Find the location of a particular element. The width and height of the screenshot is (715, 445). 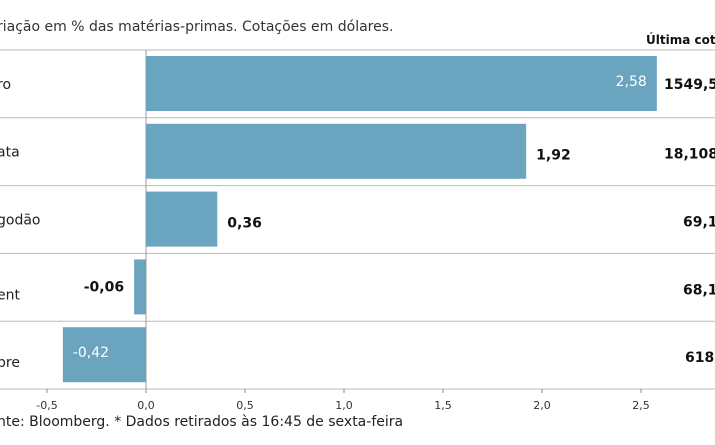

last-price-label: 6188 is located at coordinates (700, 358).